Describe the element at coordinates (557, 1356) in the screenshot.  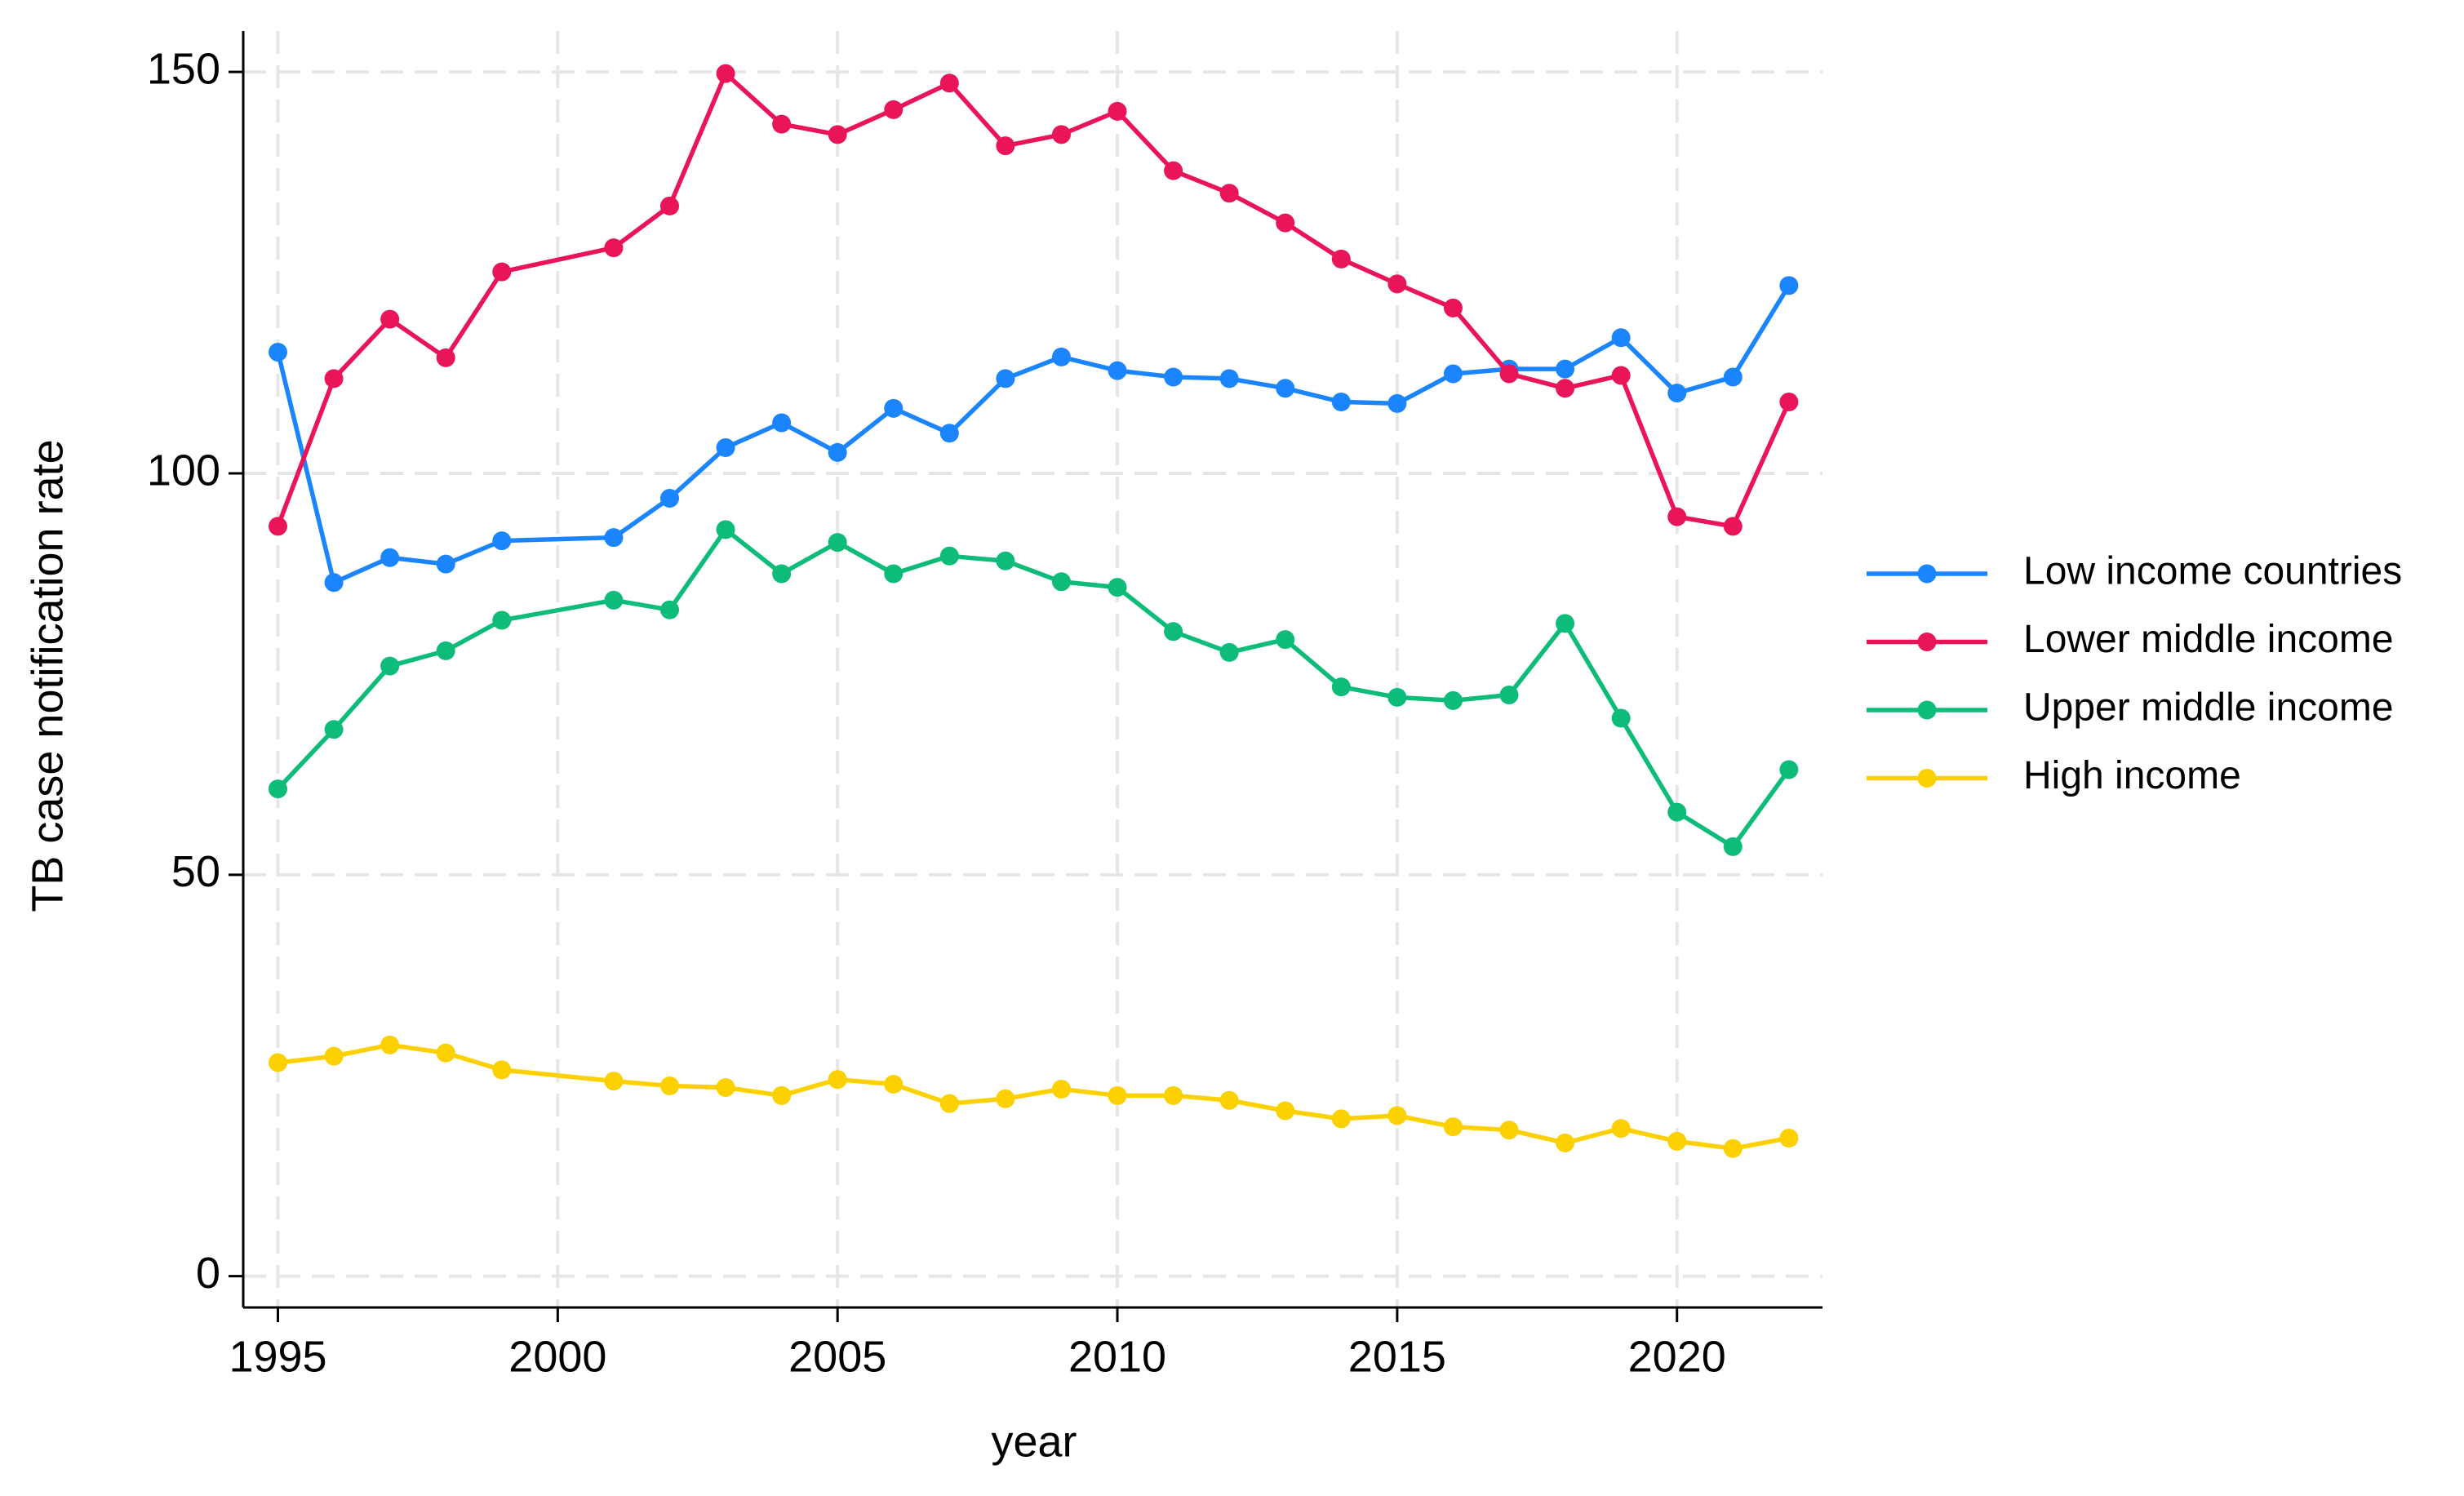
I see `x-tick-label: 2000` at that location.